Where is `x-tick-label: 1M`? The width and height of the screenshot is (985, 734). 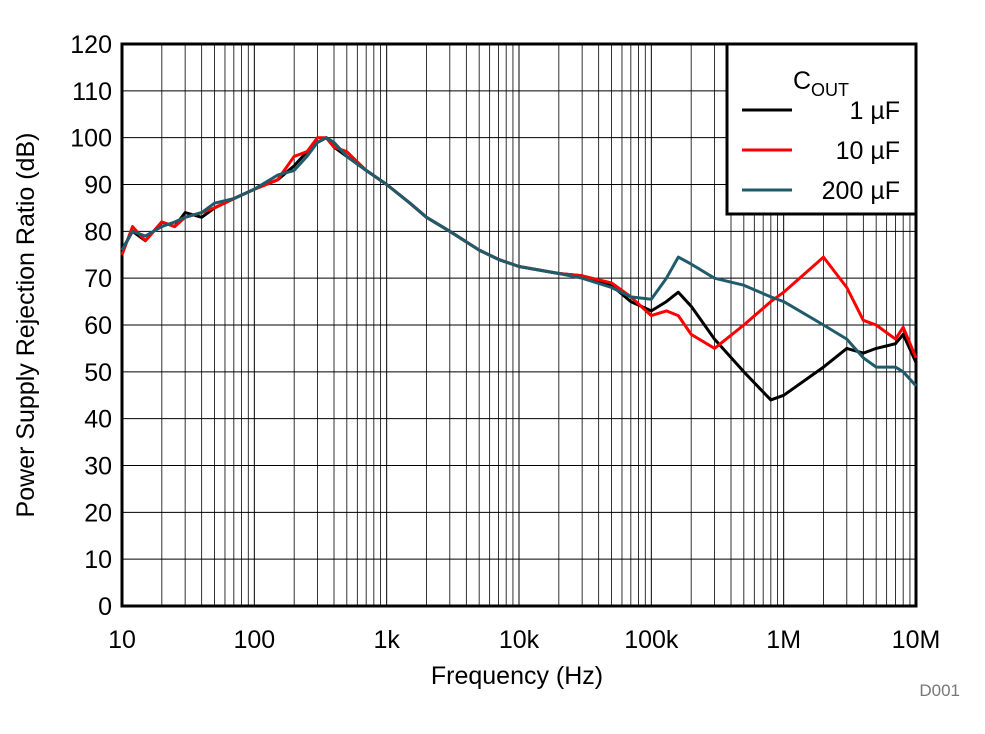 x-tick-label: 1M is located at coordinates (783, 640).